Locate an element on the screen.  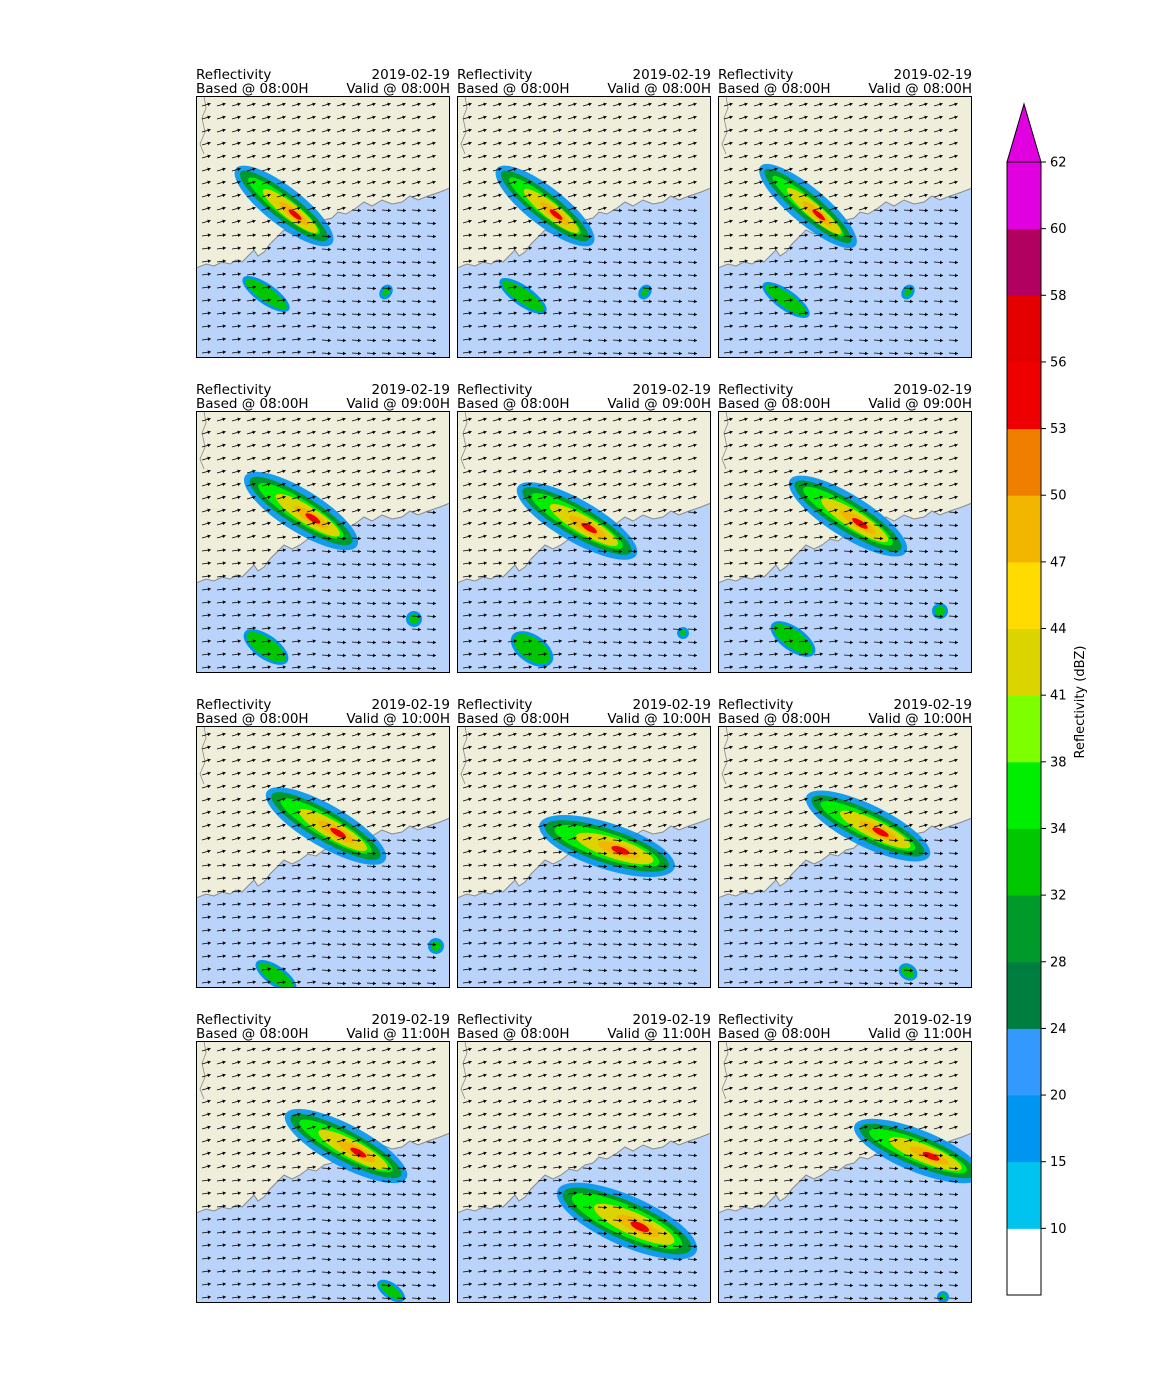
colorbar-tick: 28 is located at coordinates (1054, 962).